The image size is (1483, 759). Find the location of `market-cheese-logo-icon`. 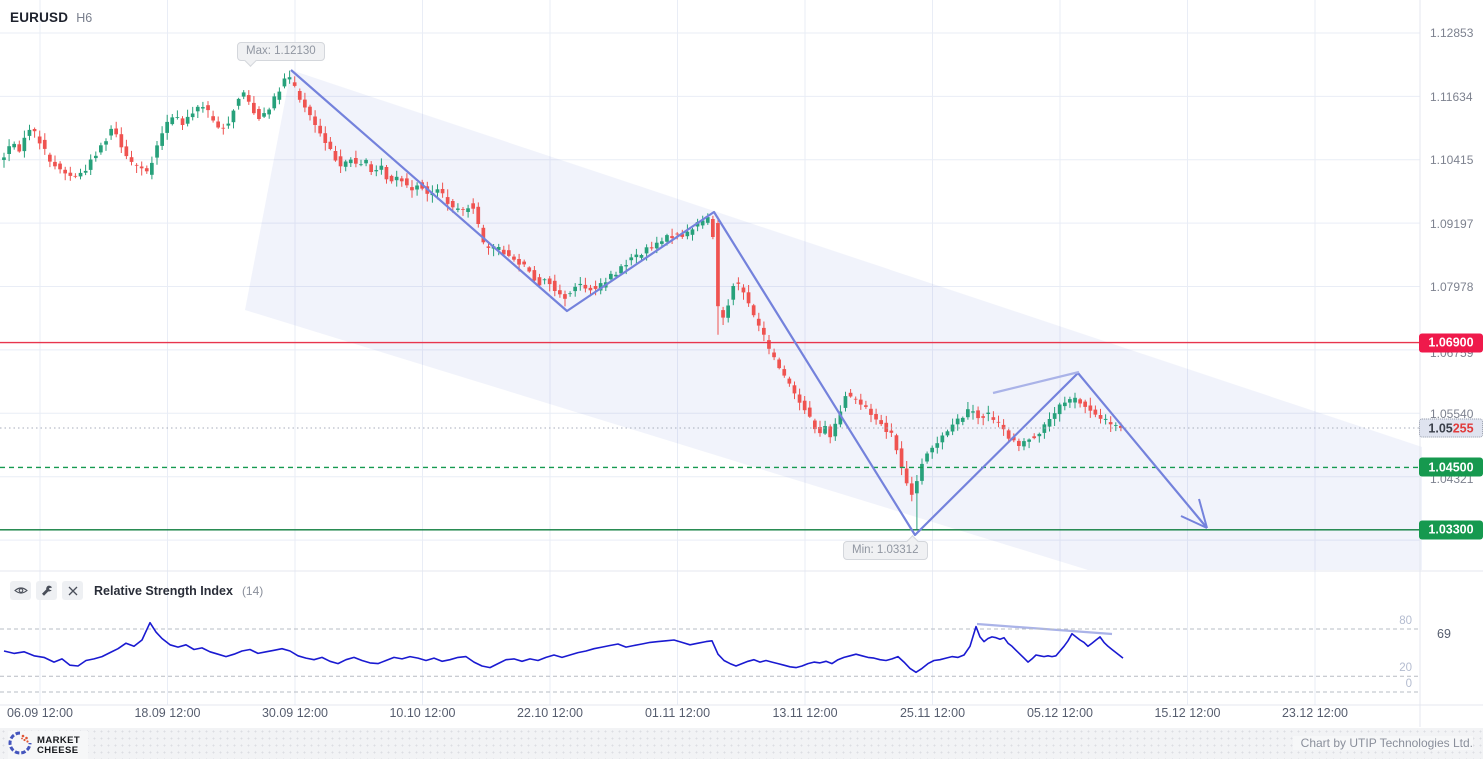

market-cheese-logo-icon is located at coordinates (20, 745).